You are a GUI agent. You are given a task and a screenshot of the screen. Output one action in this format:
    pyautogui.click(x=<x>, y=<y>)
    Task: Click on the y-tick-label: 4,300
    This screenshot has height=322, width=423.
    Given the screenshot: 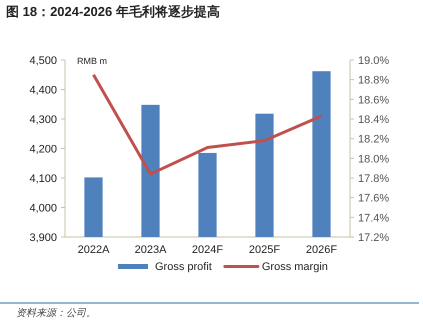 What is the action you would take?
    pyautogui.click(x=43, y=120)
    